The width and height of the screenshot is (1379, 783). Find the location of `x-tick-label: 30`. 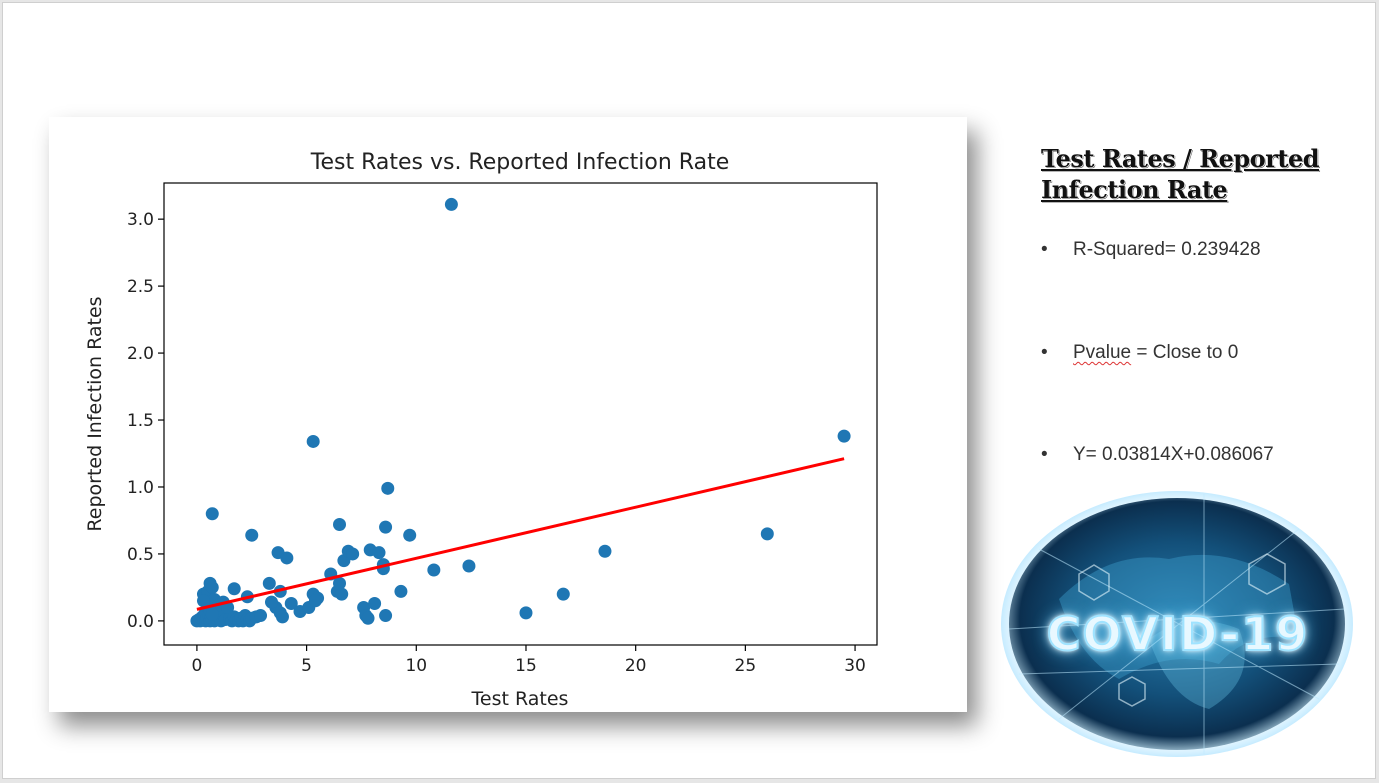

x-tick-label: 30 is located at coordinates (855, 666).